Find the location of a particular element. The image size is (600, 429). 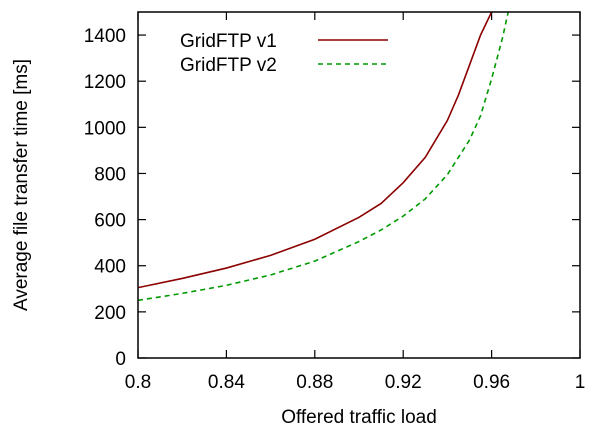

y-tick-label: 800 is located at coordinates (110, 174).